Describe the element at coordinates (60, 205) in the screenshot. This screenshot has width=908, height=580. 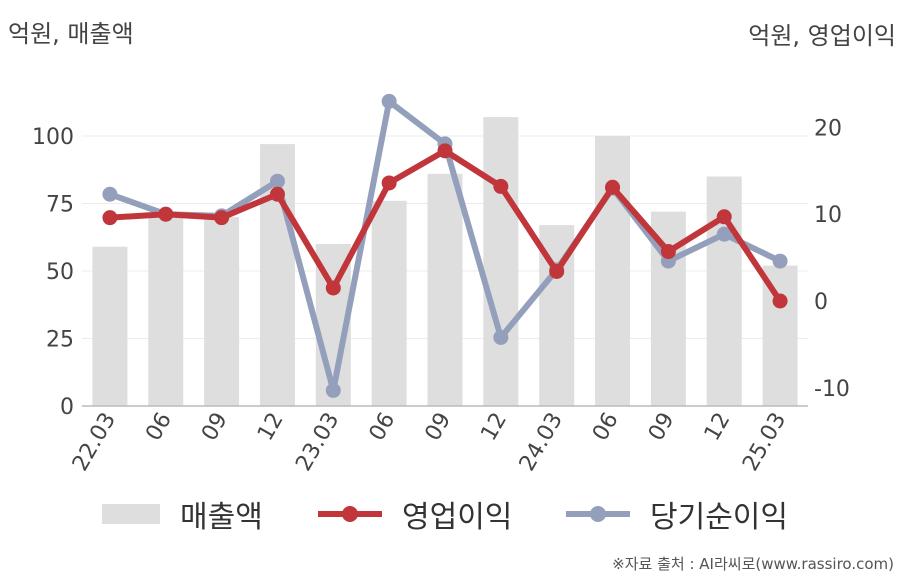
I see `left-tick-label: 75` at that location.